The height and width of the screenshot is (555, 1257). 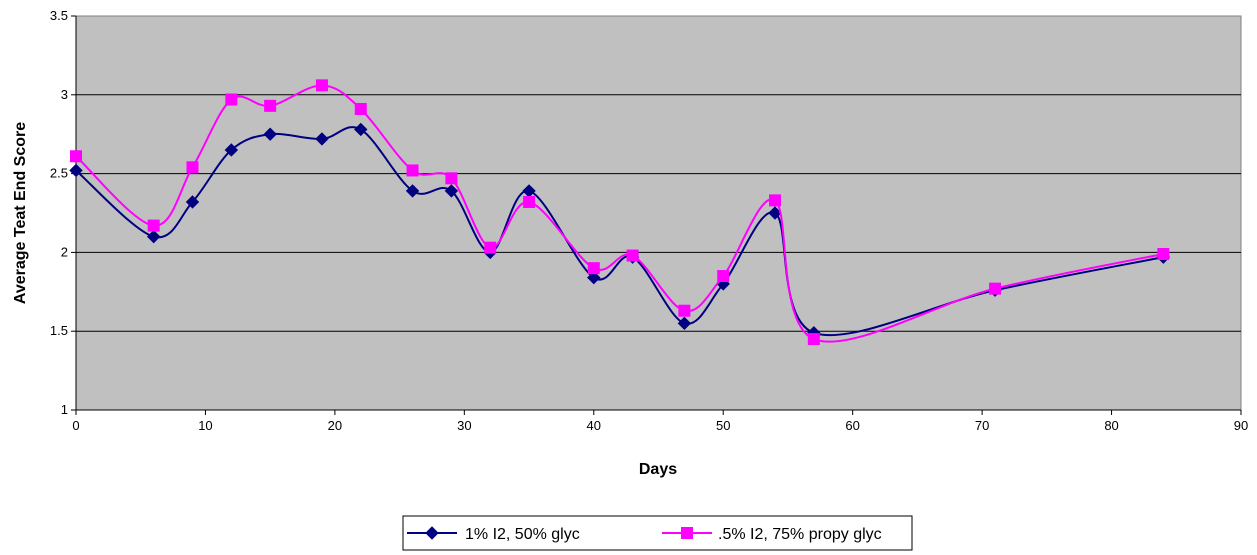 I want to click on x-tick-label: 0, so click(x=75, y=425).